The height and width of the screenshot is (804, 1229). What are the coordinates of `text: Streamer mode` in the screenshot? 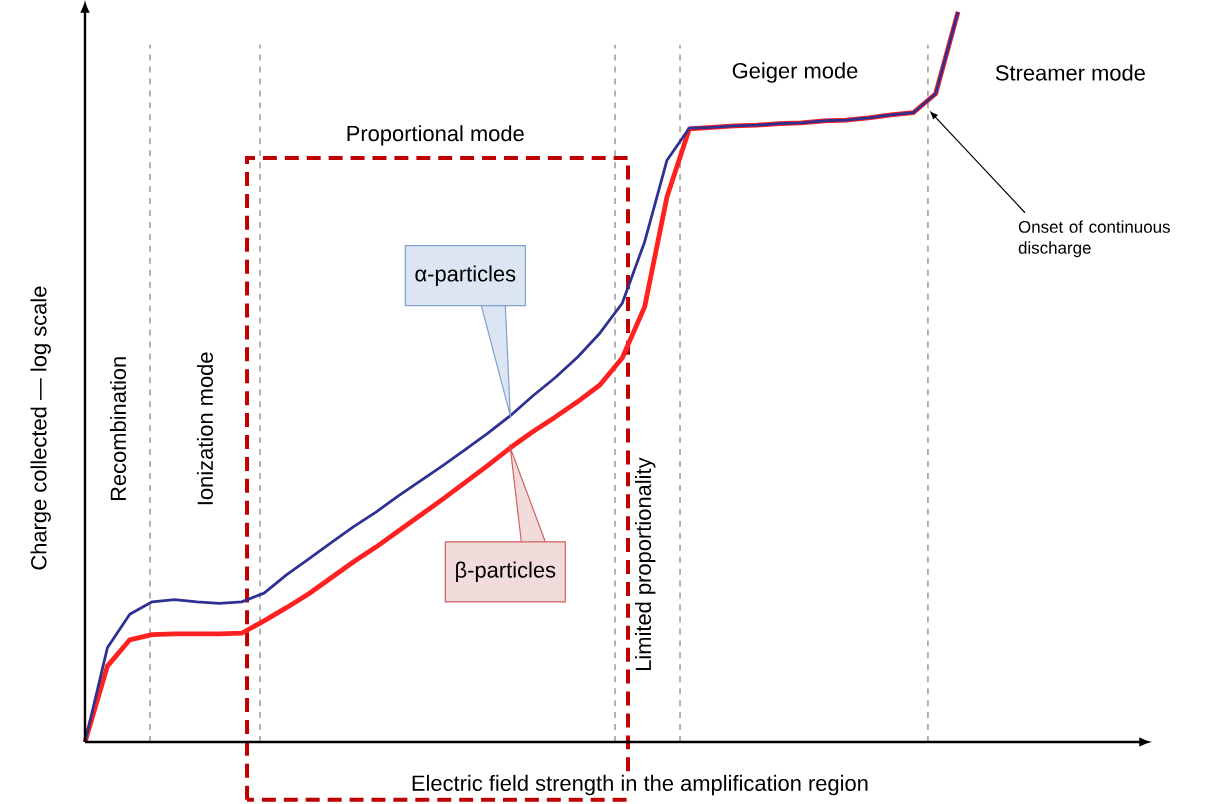 It's located at (1070, 72).